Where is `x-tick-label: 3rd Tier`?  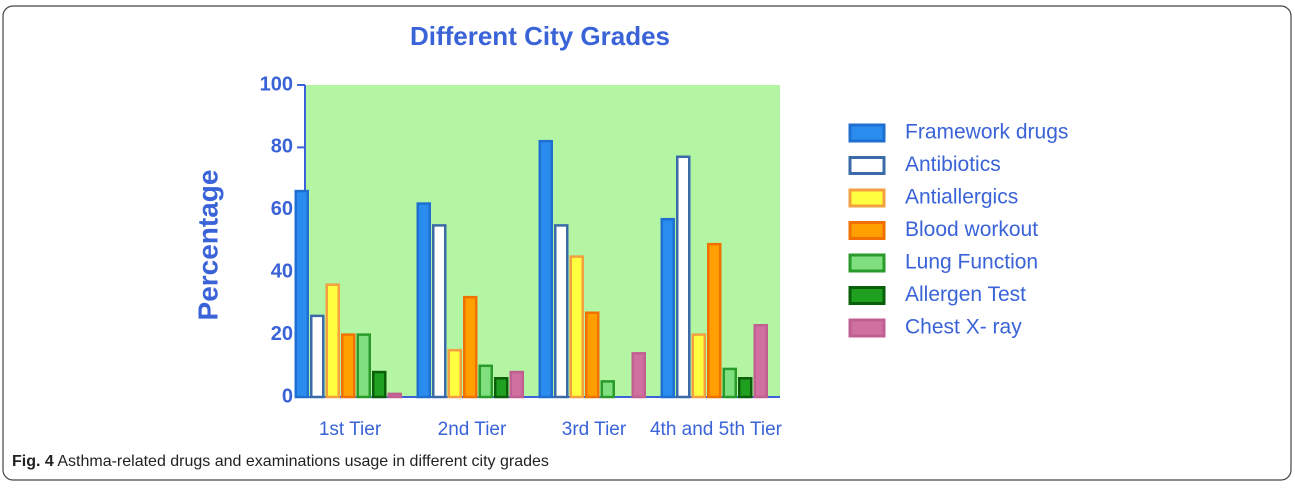
x-tick-label: 3rd Tier is located at coordinates (594, 429).